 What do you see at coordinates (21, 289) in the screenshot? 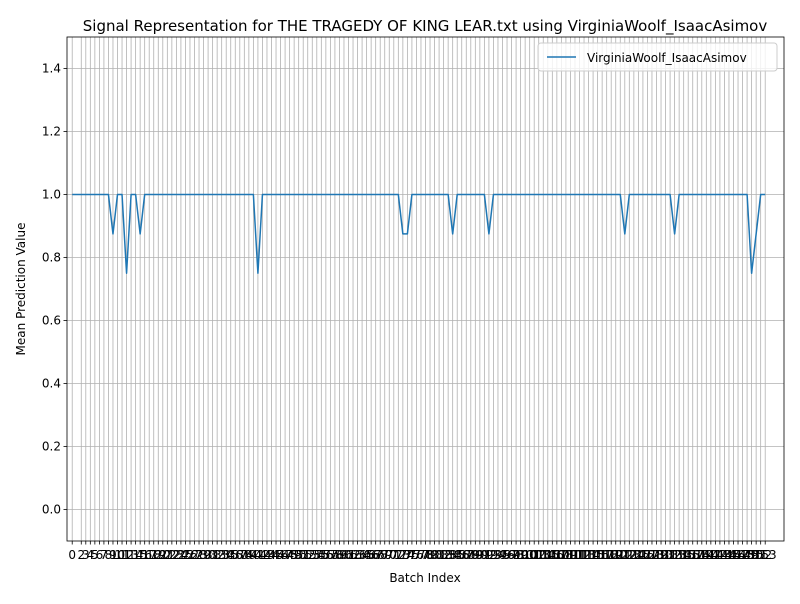
I see `y-axis-label: Mean Prediction Value` at bounding box center [21, 289].